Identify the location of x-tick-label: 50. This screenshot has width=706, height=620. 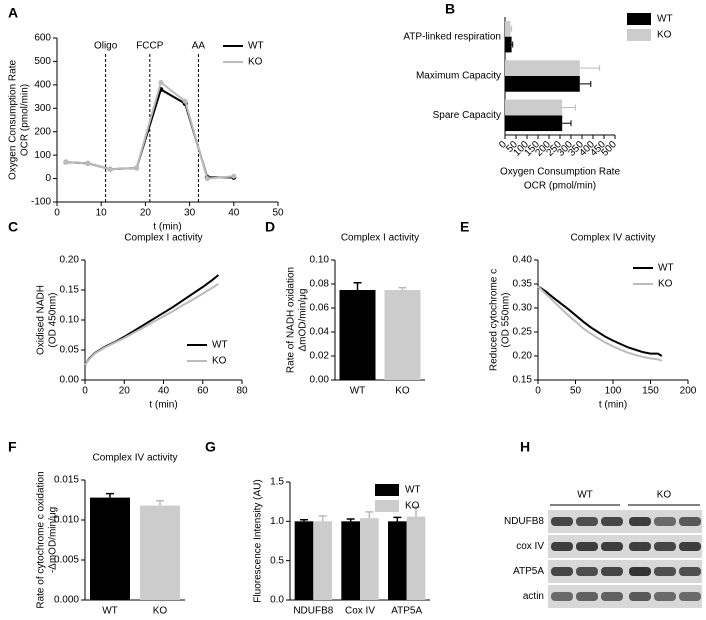
(576, 391).